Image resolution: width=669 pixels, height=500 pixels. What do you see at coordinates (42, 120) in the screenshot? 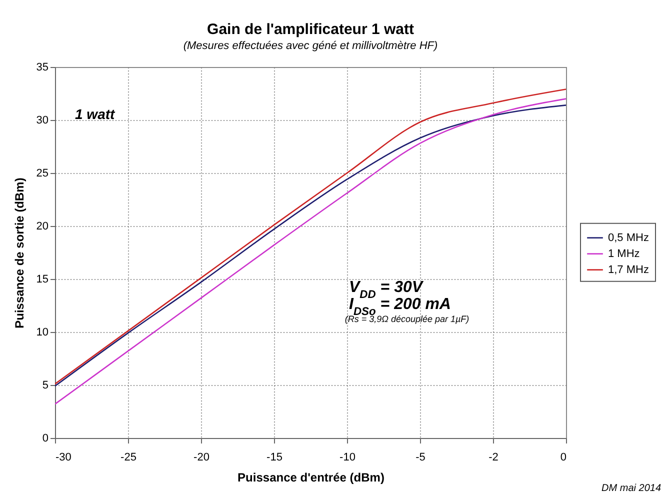
I see `y-tick-label: 30` at bounding box center [42, 120].